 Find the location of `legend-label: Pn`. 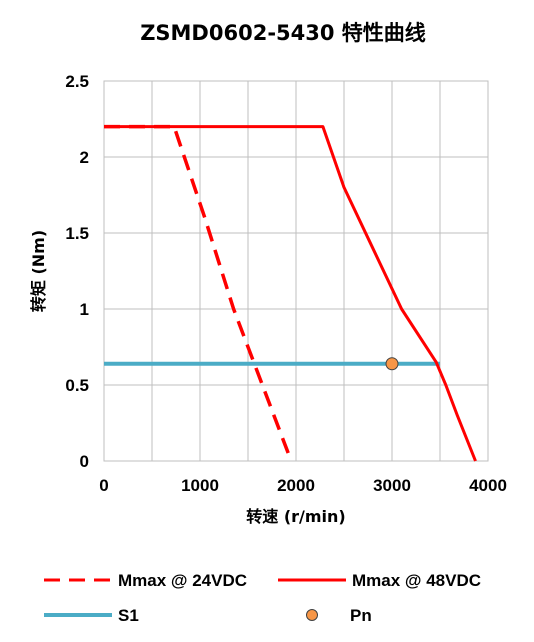

legend-label: Pn is located at coordinates (361, 615).